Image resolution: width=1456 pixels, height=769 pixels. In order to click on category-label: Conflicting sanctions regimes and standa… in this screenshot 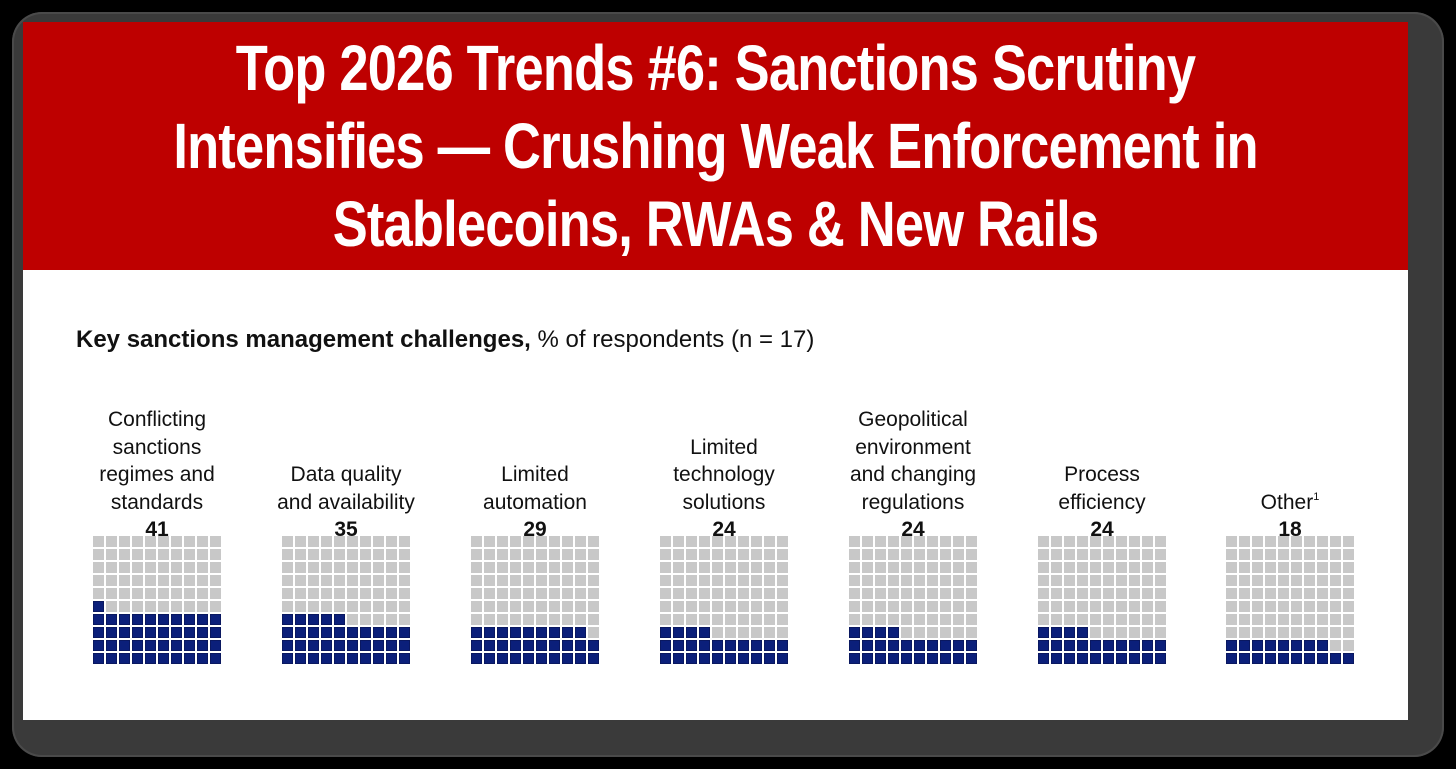, I will do `click(157, 461)`.